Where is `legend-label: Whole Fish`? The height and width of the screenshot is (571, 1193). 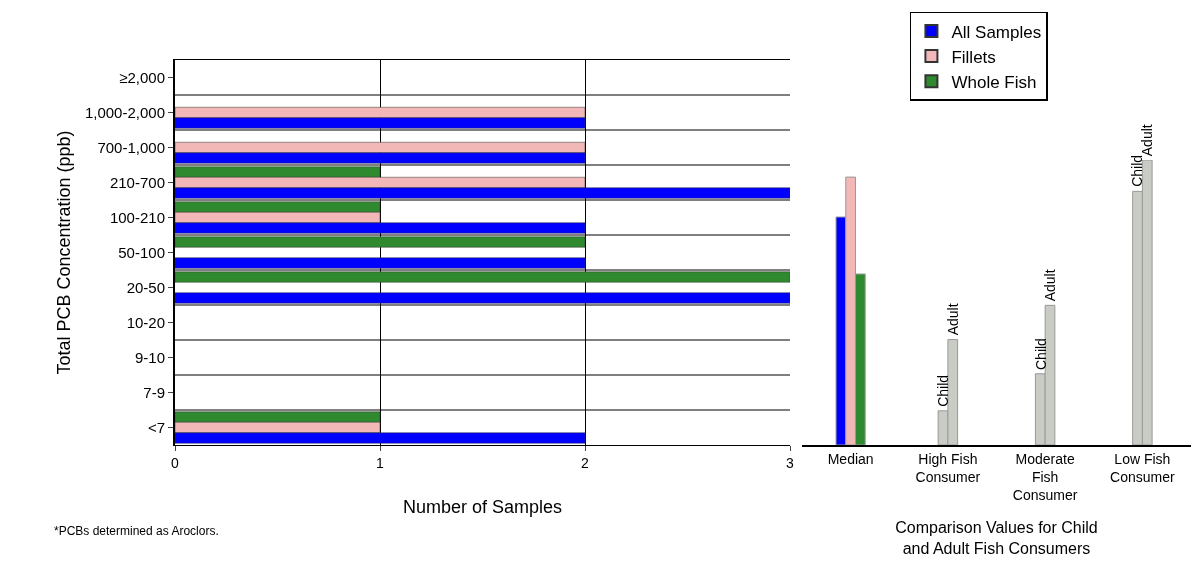 legend-label: Whole Fish is located at coordinates (994, 82).